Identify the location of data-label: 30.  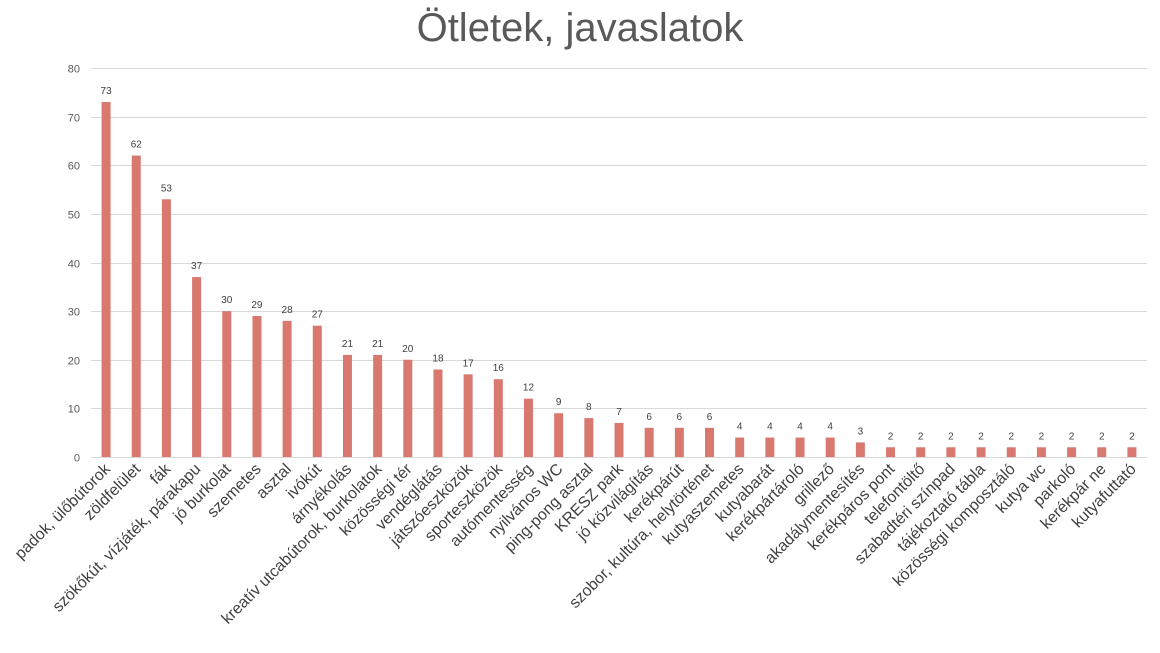
(227, 300).